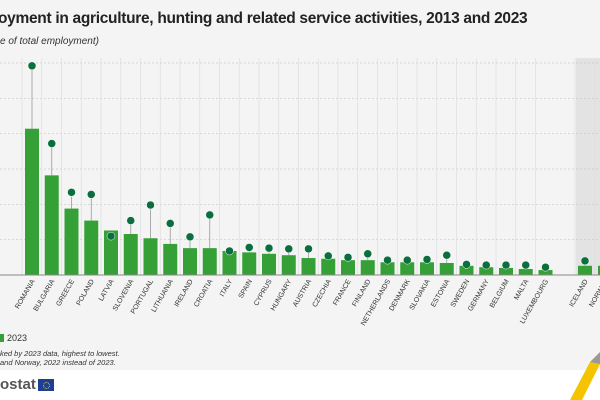  What do you see at coordinates (367, 267) in the screenshot?
I see `bar-2023-finland` at bounding box center [367, 267].